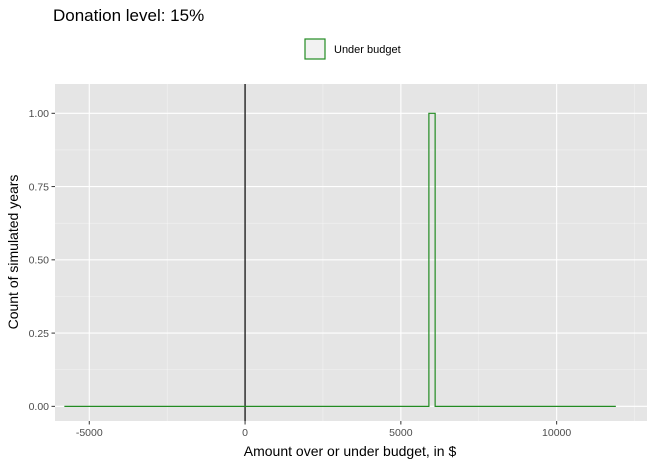  I want to click on y-tick-label: 0.75, so click(39, 187).